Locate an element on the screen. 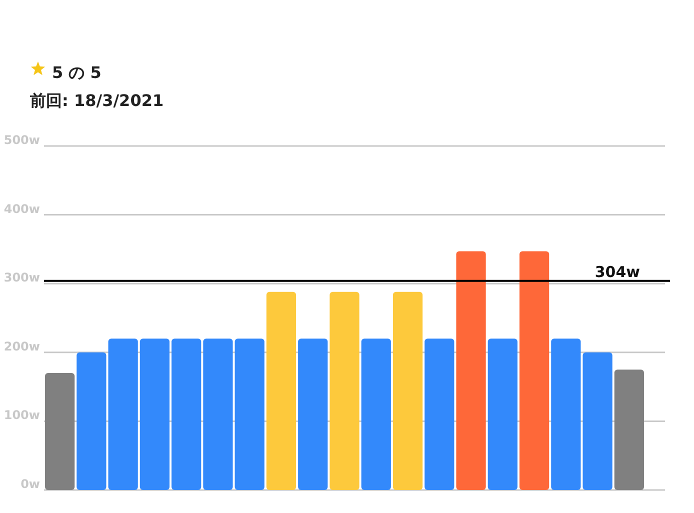 This screenshot has width=694, height=513. chart-subtitle: 前回: 18/3/2021 is located at coordinates (96, 100).